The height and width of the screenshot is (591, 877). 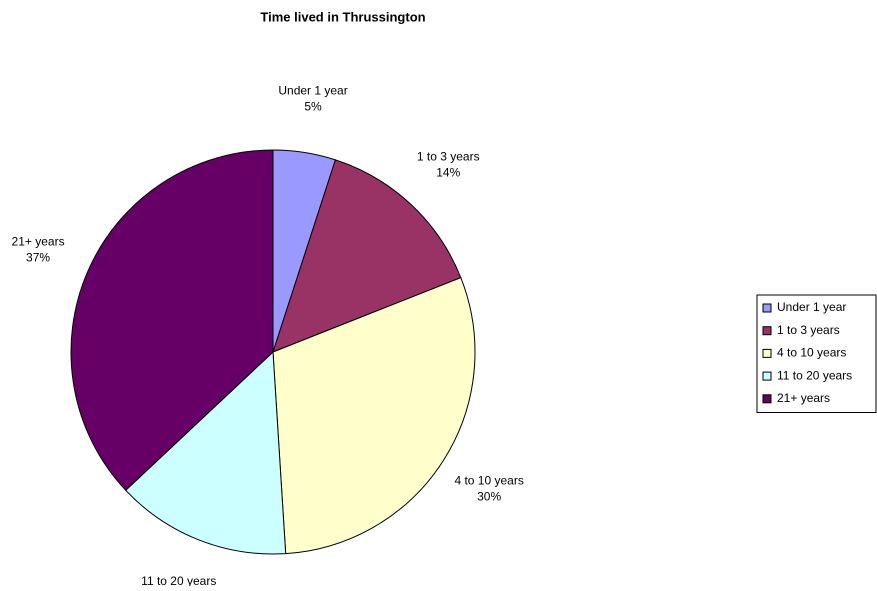 I want to click on legend-label: 11 to 20 years, so click(x=814, y=375).